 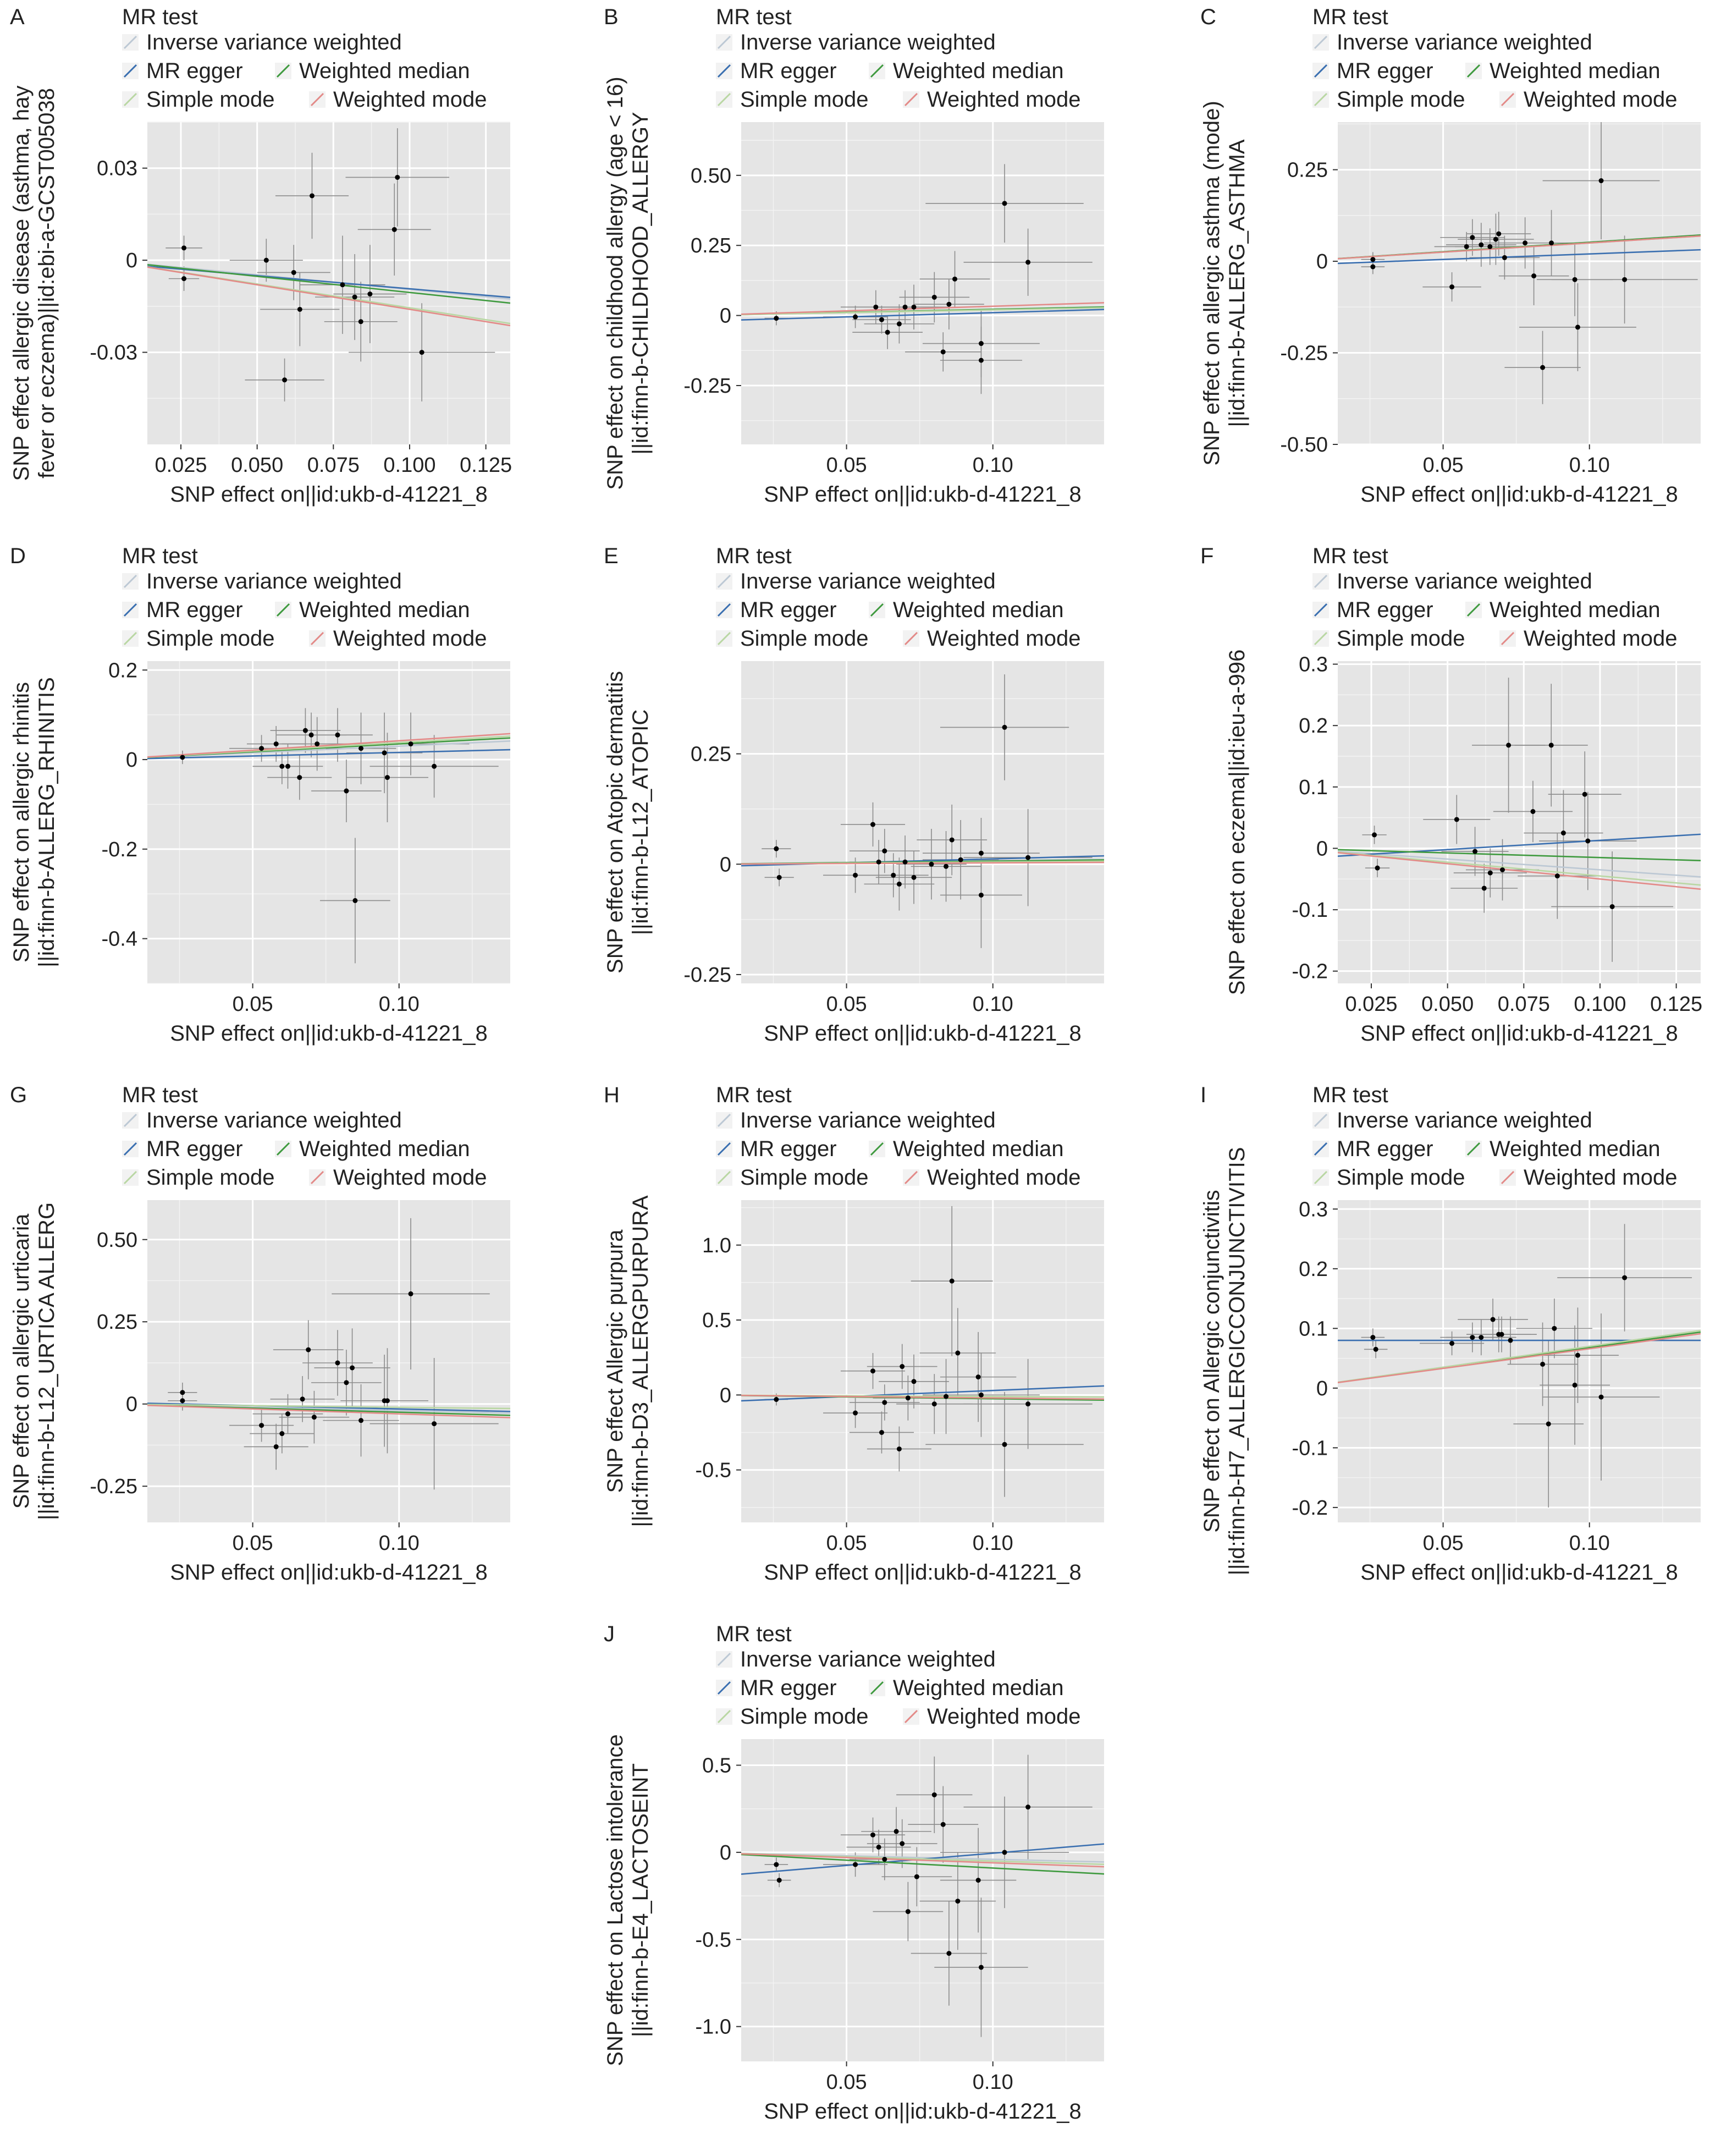 I want to click on y-axis-title: ||id:finn-b-ALLERG_RHINITIS, so click(x=47, y=822).